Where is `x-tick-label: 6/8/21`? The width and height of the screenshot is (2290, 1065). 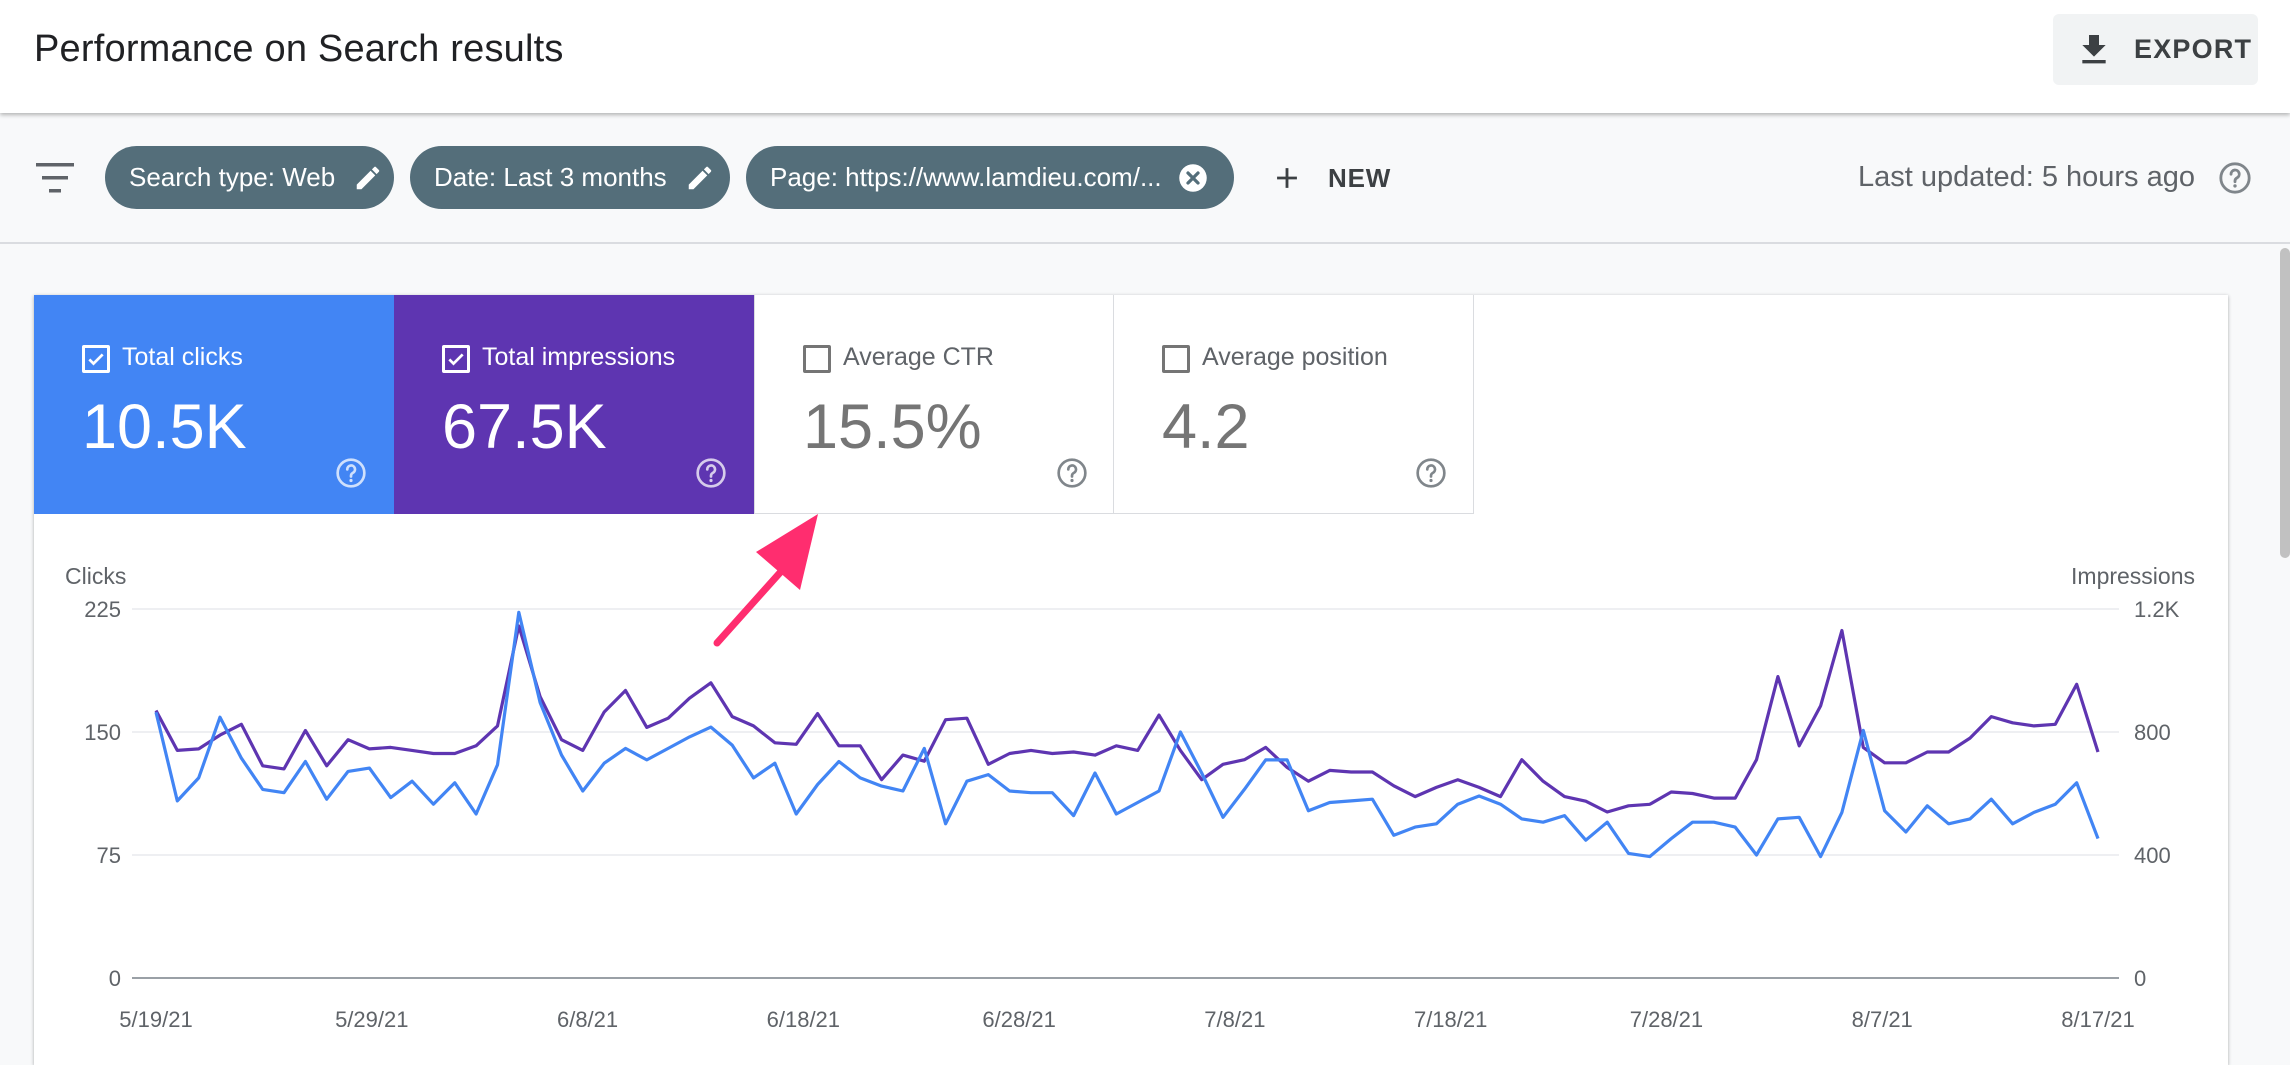 x-tick-label: 6/8/21 is located at coordinates (587, 1019).